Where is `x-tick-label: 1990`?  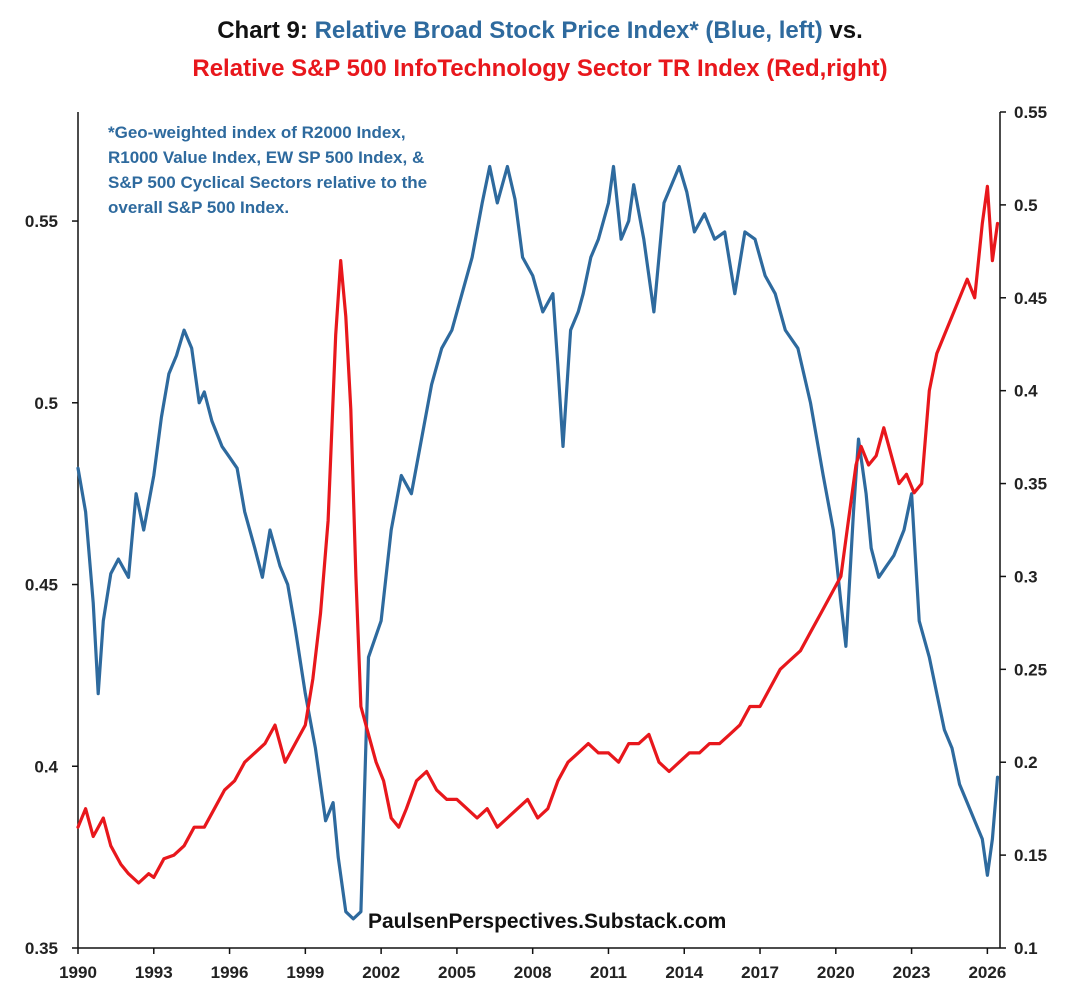 x-tick-label: 1990 is located at coordinates (78, 972).